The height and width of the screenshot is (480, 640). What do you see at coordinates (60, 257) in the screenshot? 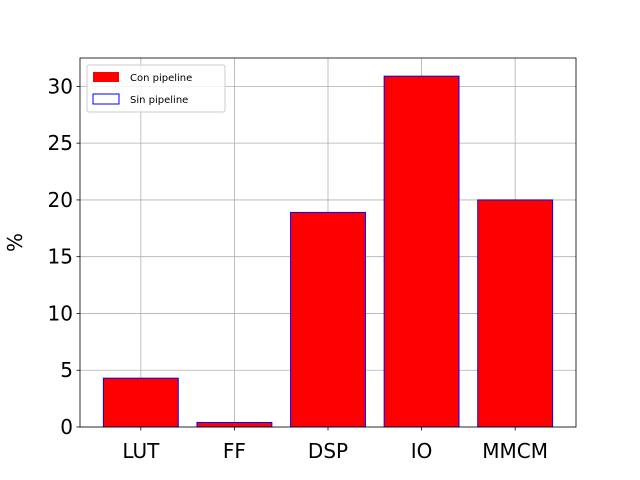
I see `y-tick-label: 15` at bounding box center [60, 257].